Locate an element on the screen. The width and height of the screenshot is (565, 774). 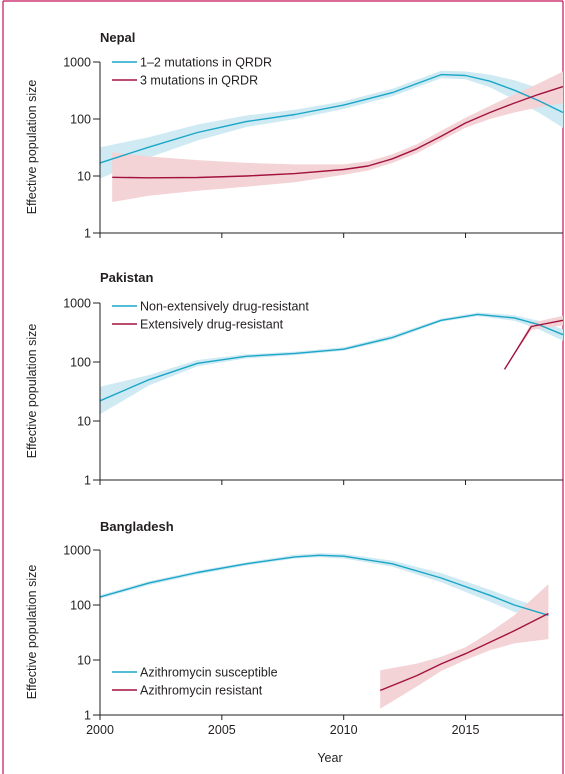
x-tick-label: 2000 is located at coordinates (100, 730).